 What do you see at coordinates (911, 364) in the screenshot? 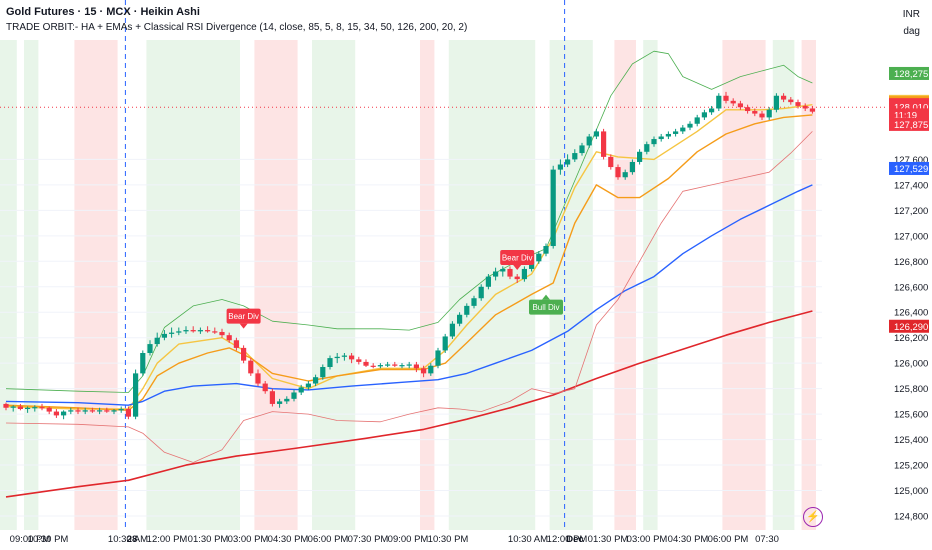
I see `y-tick-label: 126,000` at bounding box center [911, 364].